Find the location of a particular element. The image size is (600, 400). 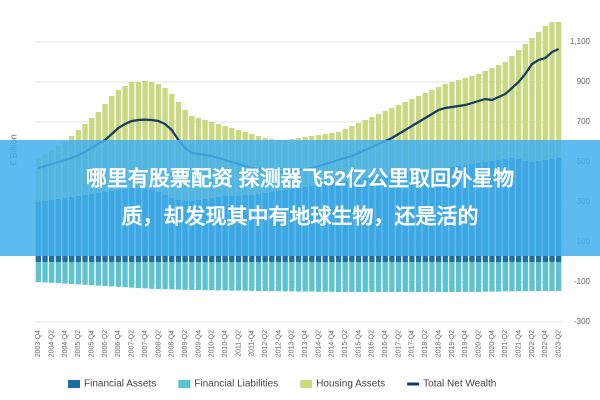

y-tick-label: 900 is located at coordinates (584, 81).